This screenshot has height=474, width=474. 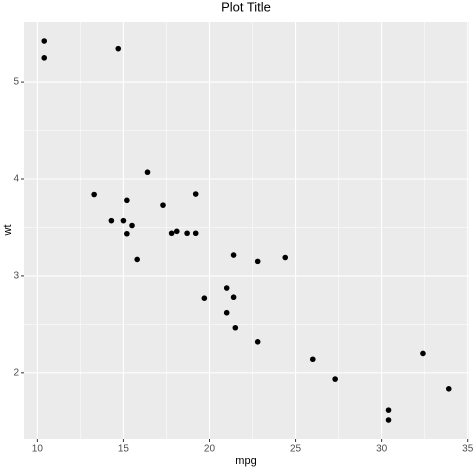 What do you see at coordinates (16, 179) in the screenshot?
I see `y-tick-label: 4` at bounding box center [16, 179].